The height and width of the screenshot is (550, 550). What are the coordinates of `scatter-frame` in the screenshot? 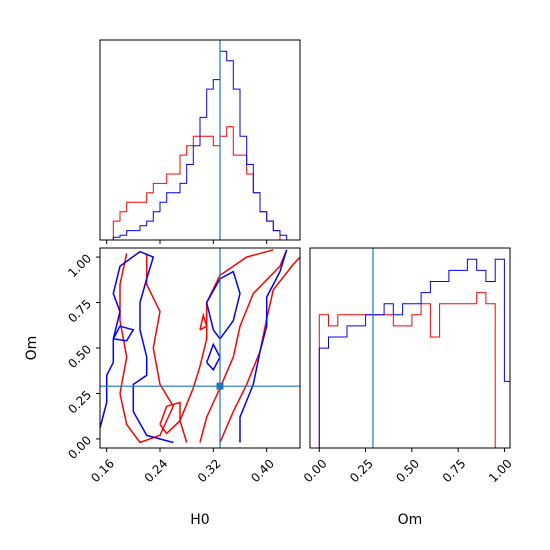 It's located at (200, 348).